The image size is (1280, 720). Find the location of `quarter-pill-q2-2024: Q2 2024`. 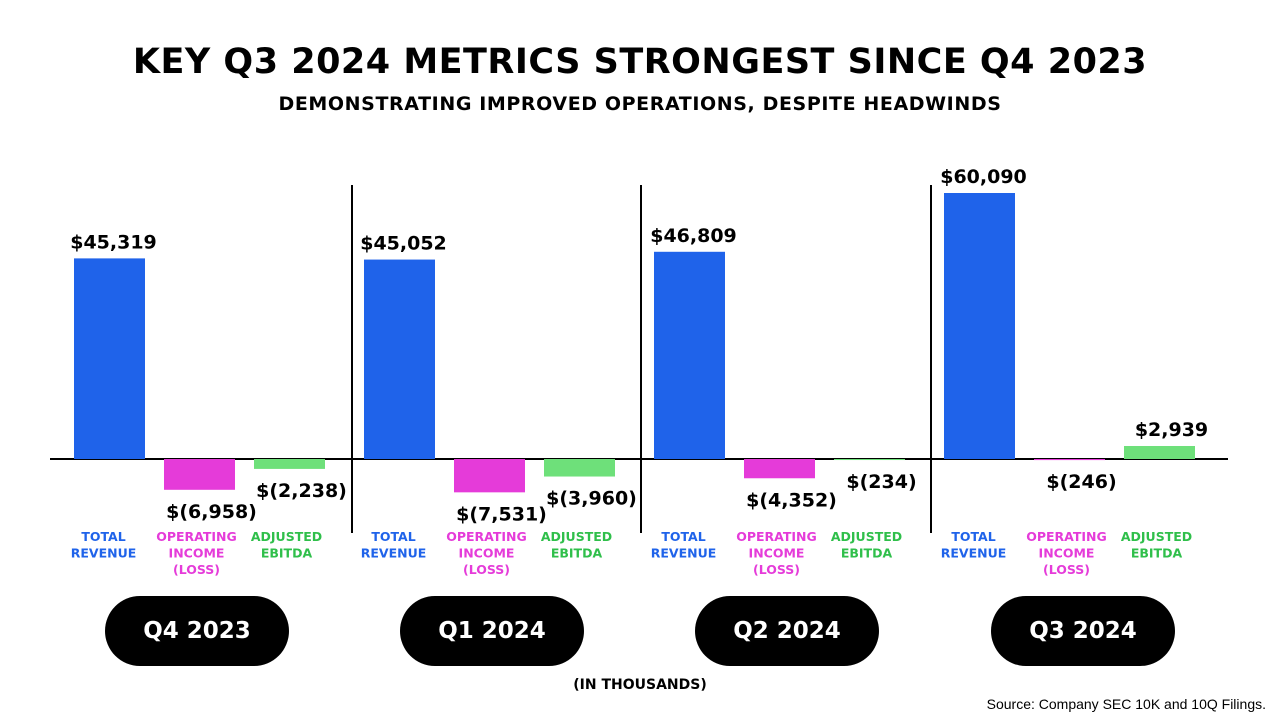

quarter-pill-q2-2024: Q2 2024 is located at coordinates (787, 631).